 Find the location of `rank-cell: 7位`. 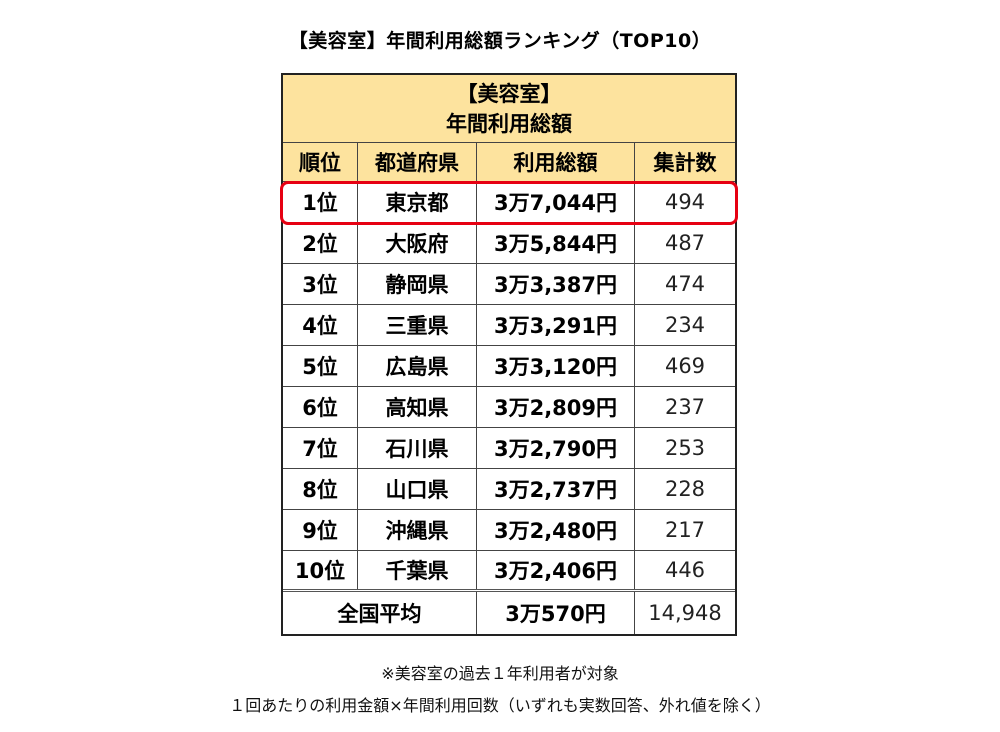

rank-cell: 7位 is located at coordinates (320, 448).